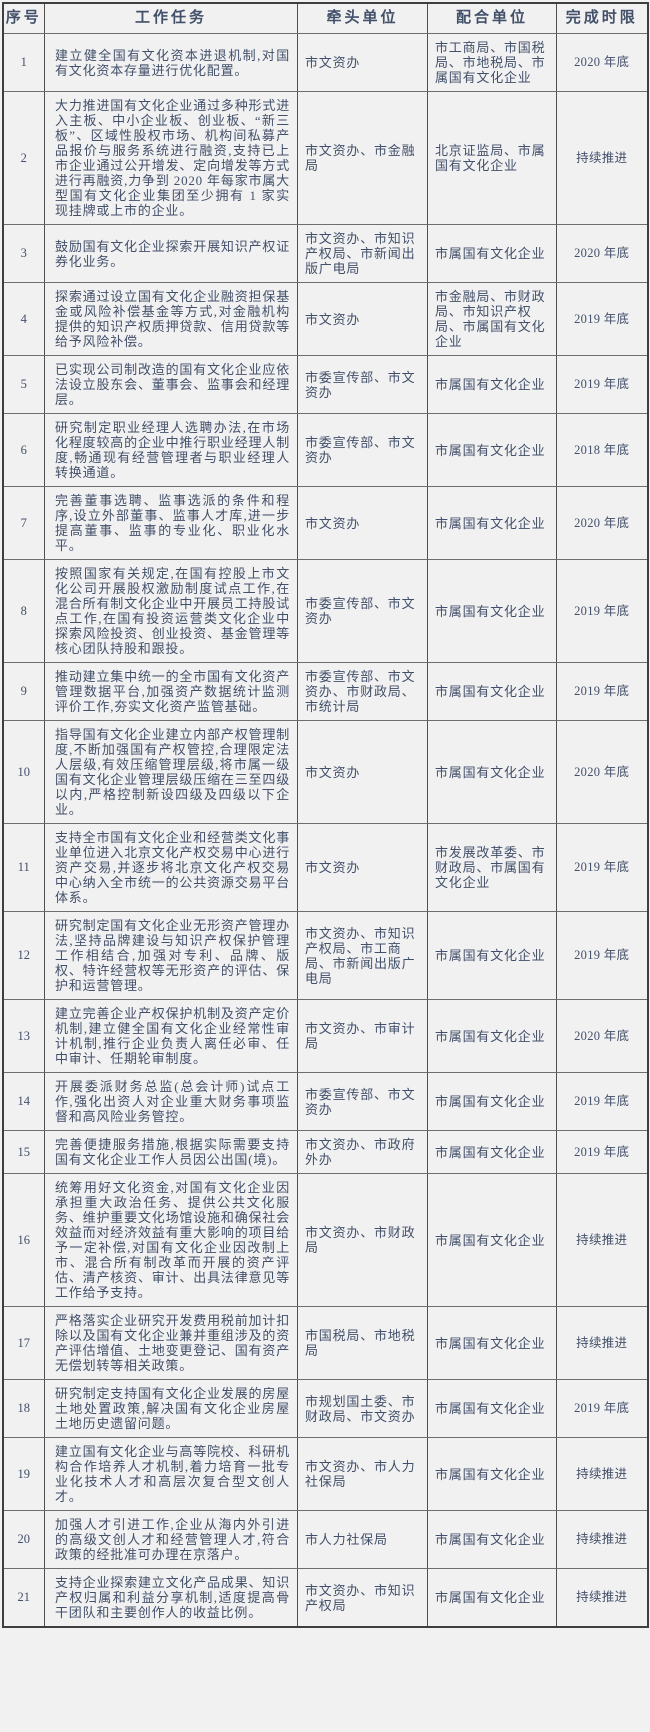 The image size is (650, 1732). I want to click on task-cell: 完善便捷服务措施,根据实际需要支持国有文化企业工作人员因公出国(境)。, so click(171, 1152).